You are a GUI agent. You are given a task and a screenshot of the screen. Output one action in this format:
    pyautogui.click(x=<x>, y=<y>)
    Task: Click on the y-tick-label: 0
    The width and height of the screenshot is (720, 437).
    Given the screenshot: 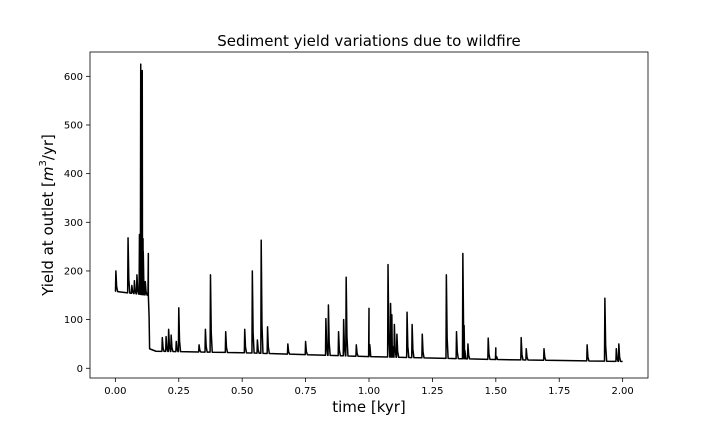 What is the action you would take?
    pyautogui.click(x=80, y=369)
    